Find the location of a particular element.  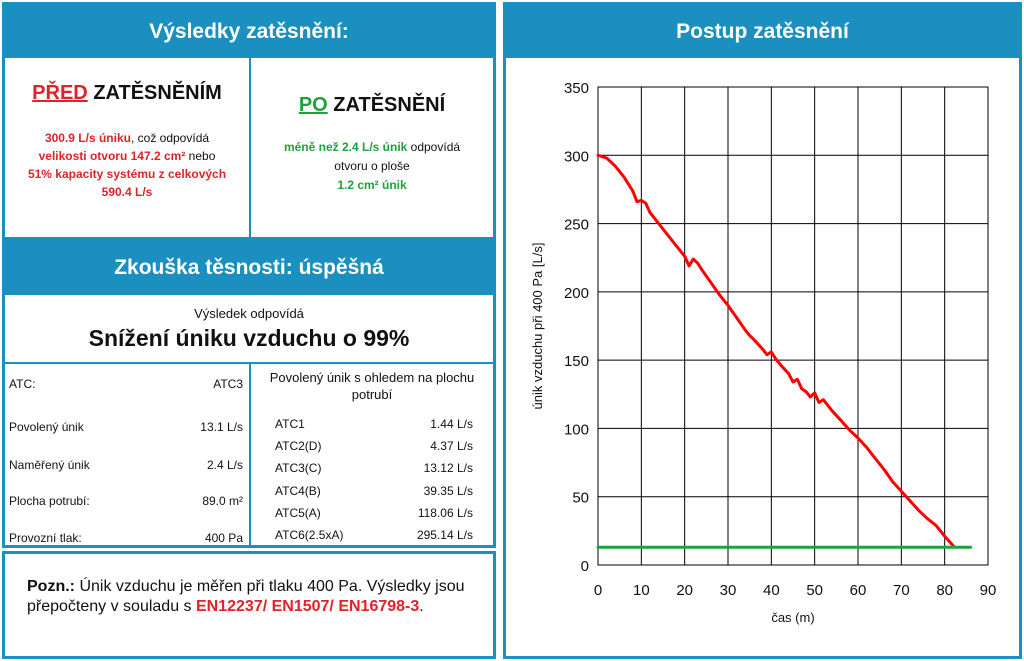

param-value: 13.1 L/s is located at coordinates (221, 427).